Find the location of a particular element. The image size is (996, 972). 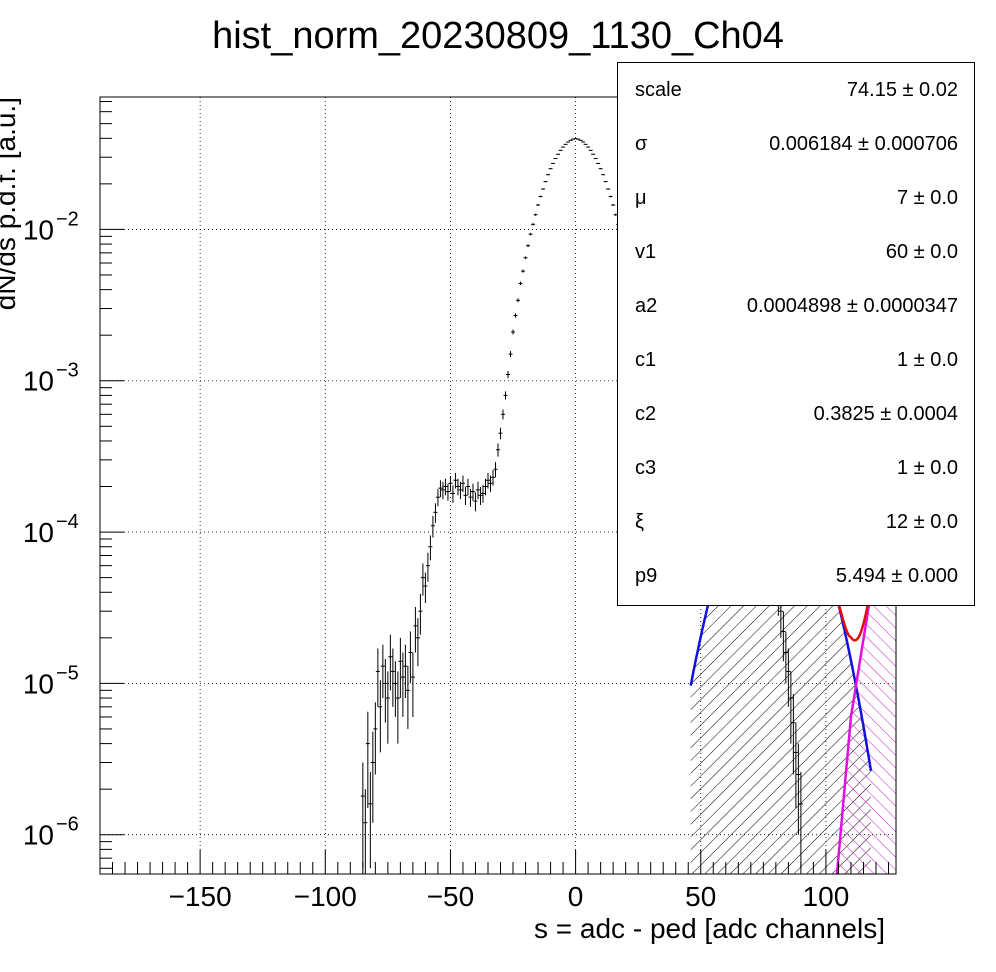

stats-row: v1 60 ± 0.0 is located at coordinates (796, 252).